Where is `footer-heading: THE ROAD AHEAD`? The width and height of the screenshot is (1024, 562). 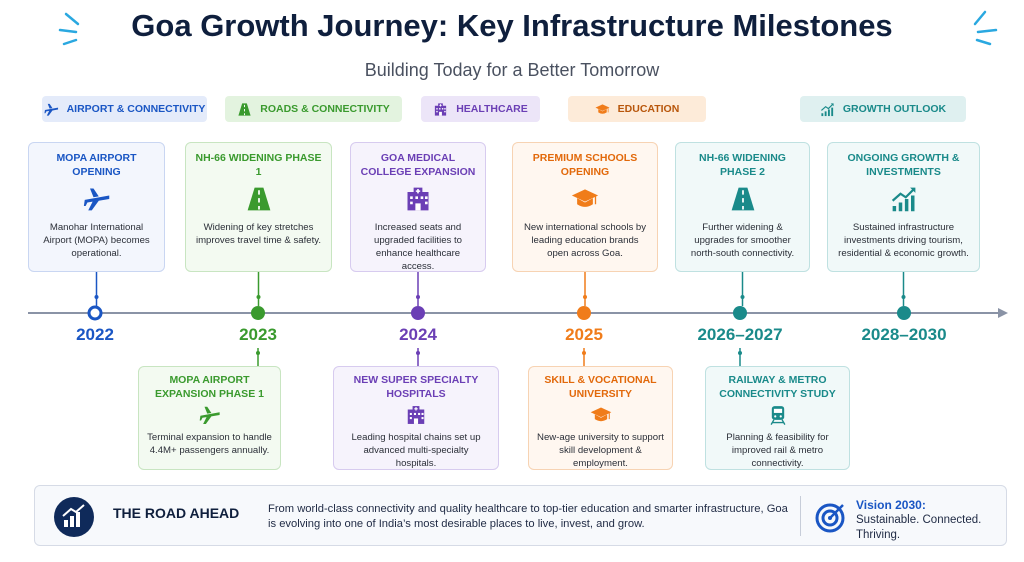 footer-heading: THE ROAD AHEAD is located at coordinates (176, 513).